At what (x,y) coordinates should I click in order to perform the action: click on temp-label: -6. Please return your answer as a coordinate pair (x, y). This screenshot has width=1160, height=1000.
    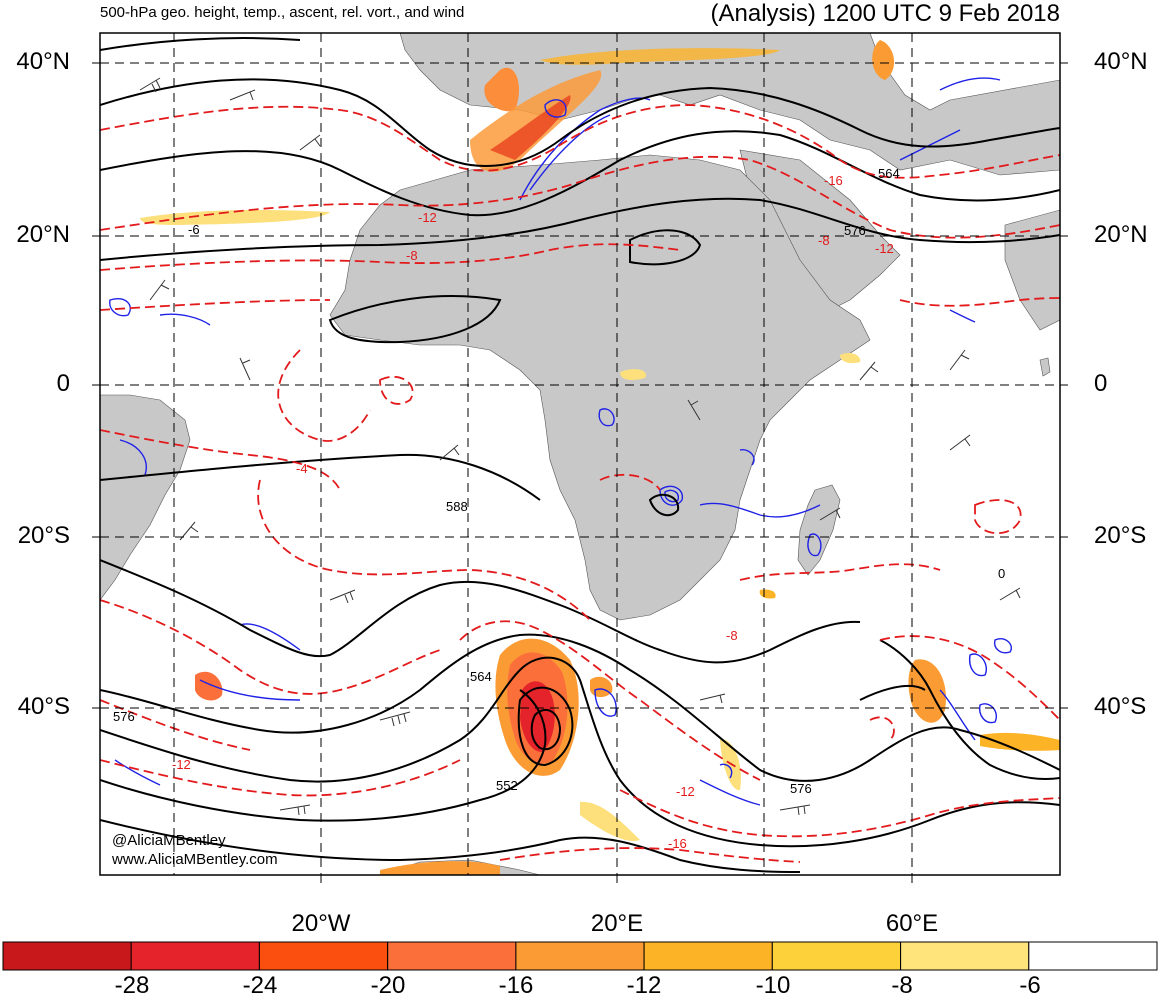
    Looking at the image, I should click on (194, 229).